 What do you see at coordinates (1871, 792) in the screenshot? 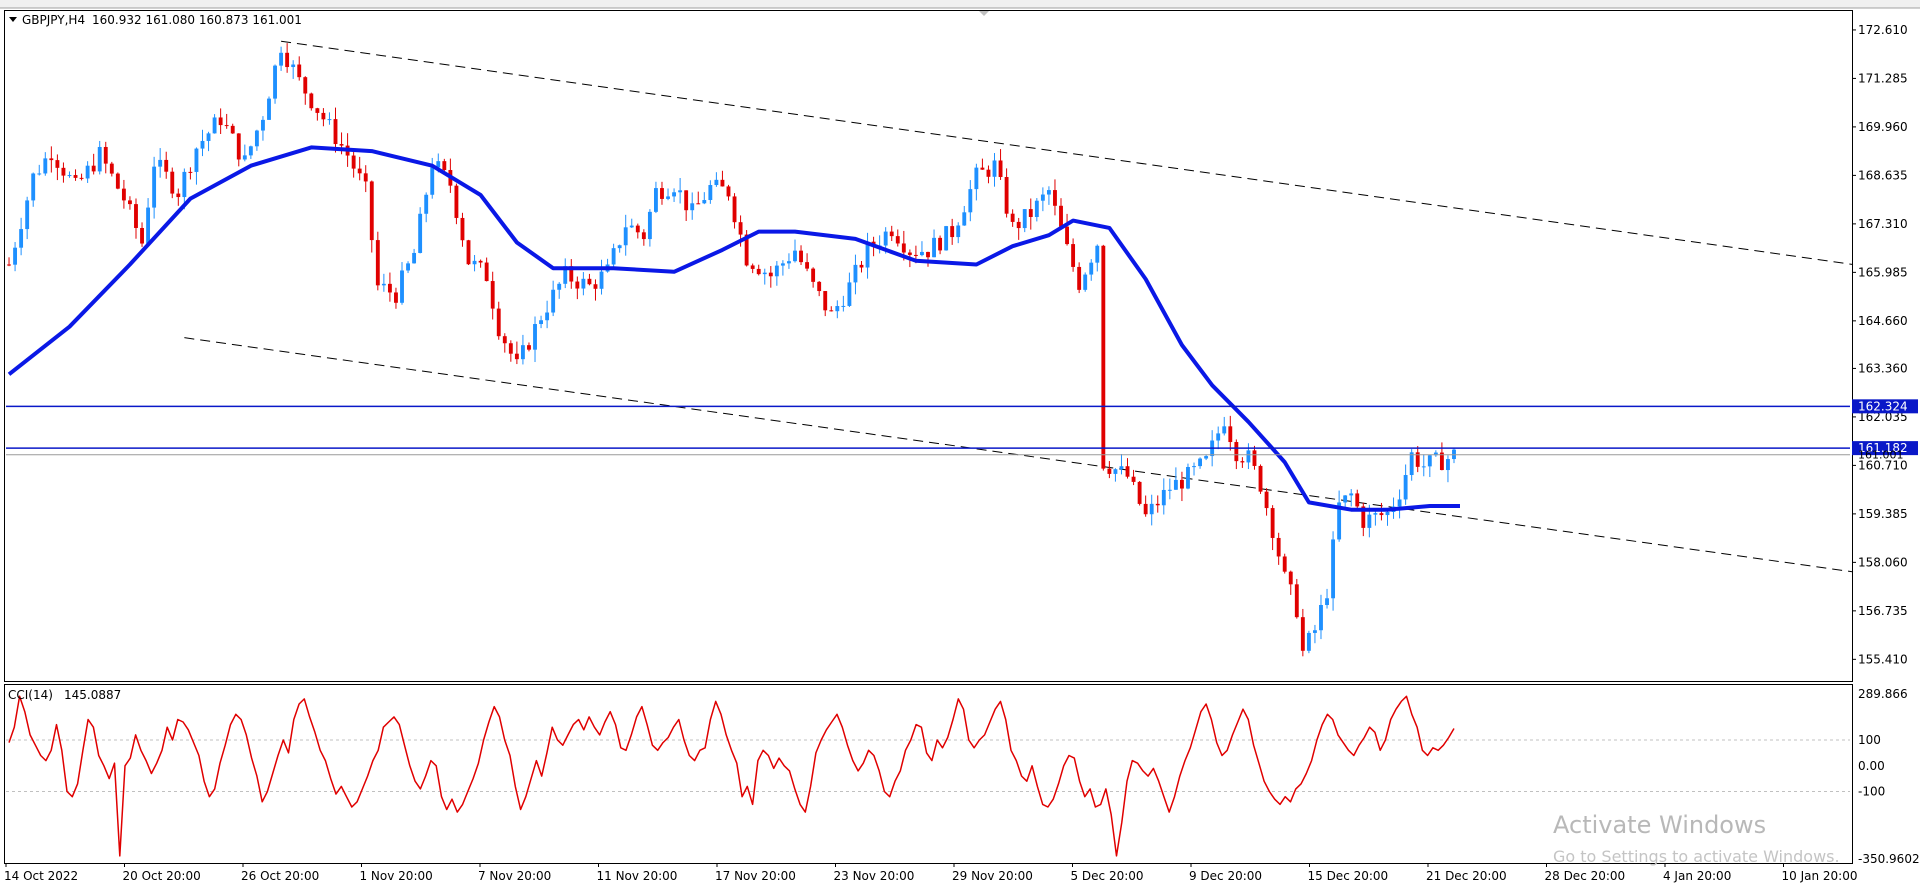
I see `cci-tick-label: -100` at bounding box center [1871, 792].